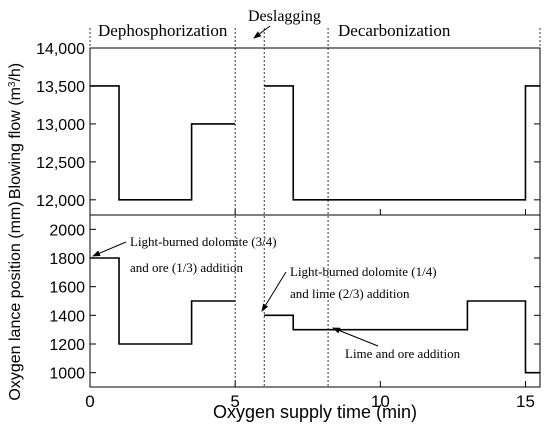  I want to click on flow-y-tick-label: 12,000, so click(60, 201).